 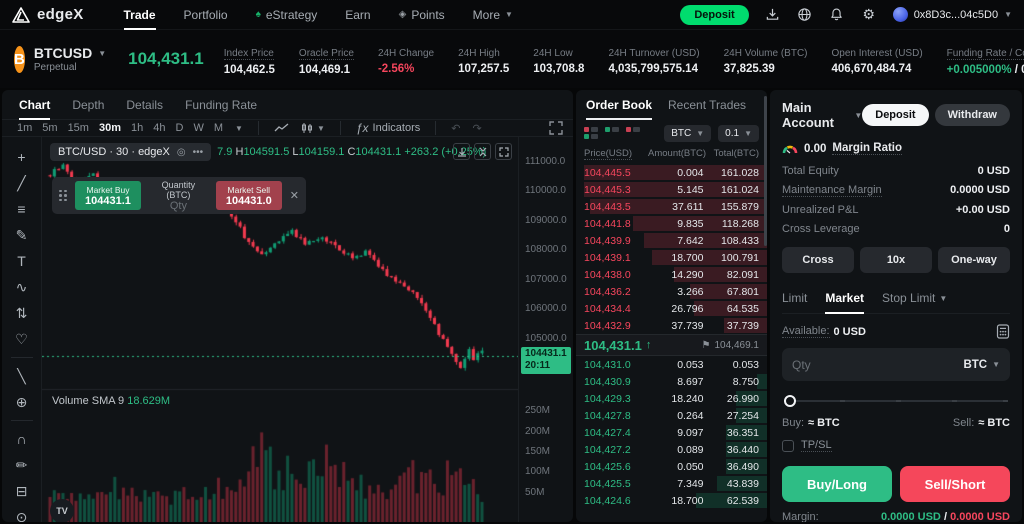 What do you see at coordinates (493, 15) in the screenshot?
I see `nav-item-more: More ▼` at bounding box center [493, 15].